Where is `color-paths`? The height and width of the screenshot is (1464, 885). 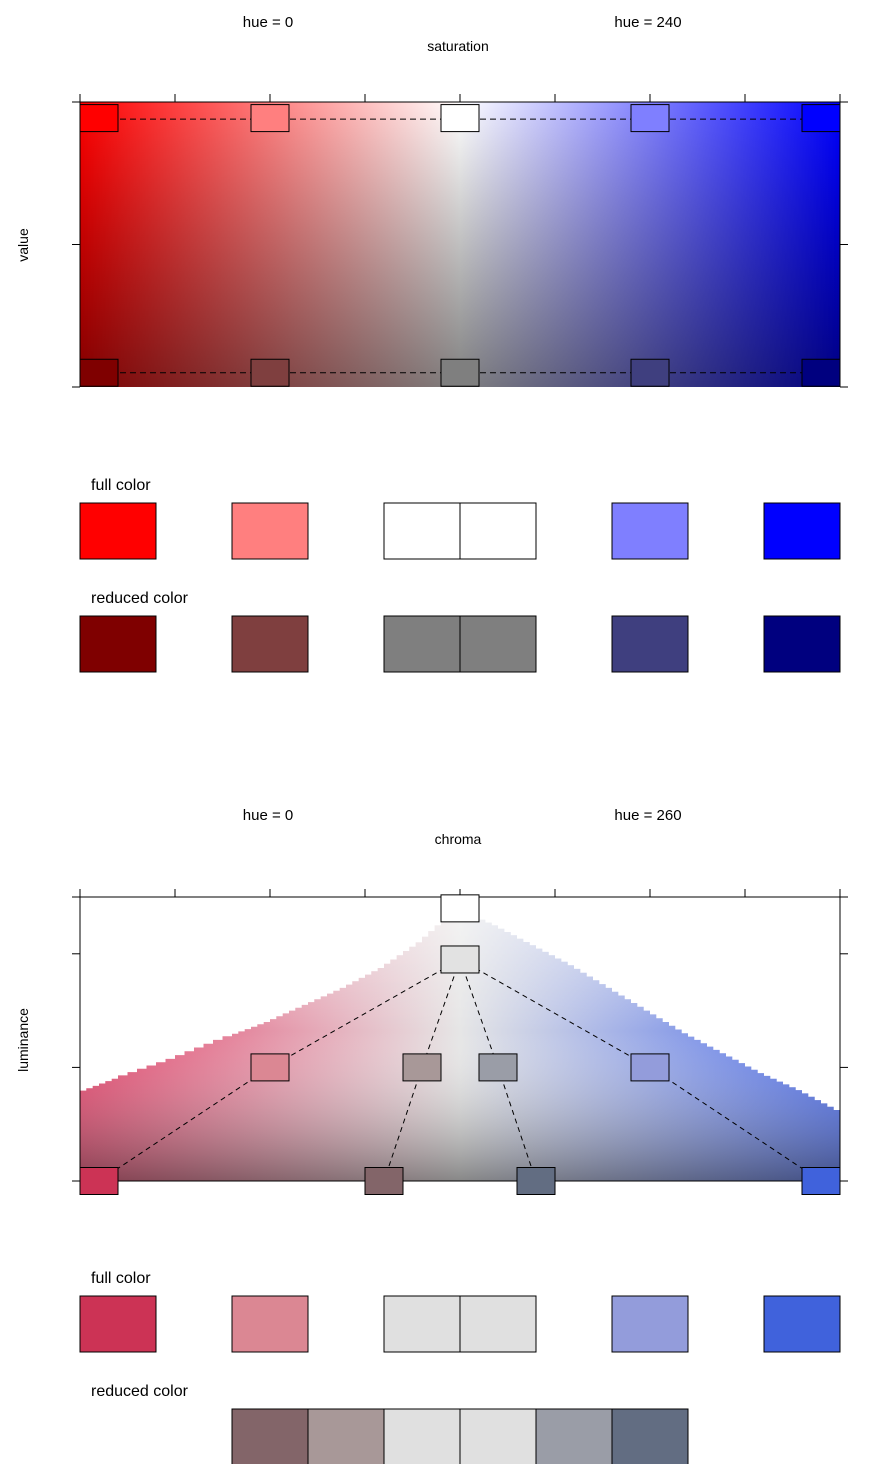 color-paths is located at coordinates (460, 1070).